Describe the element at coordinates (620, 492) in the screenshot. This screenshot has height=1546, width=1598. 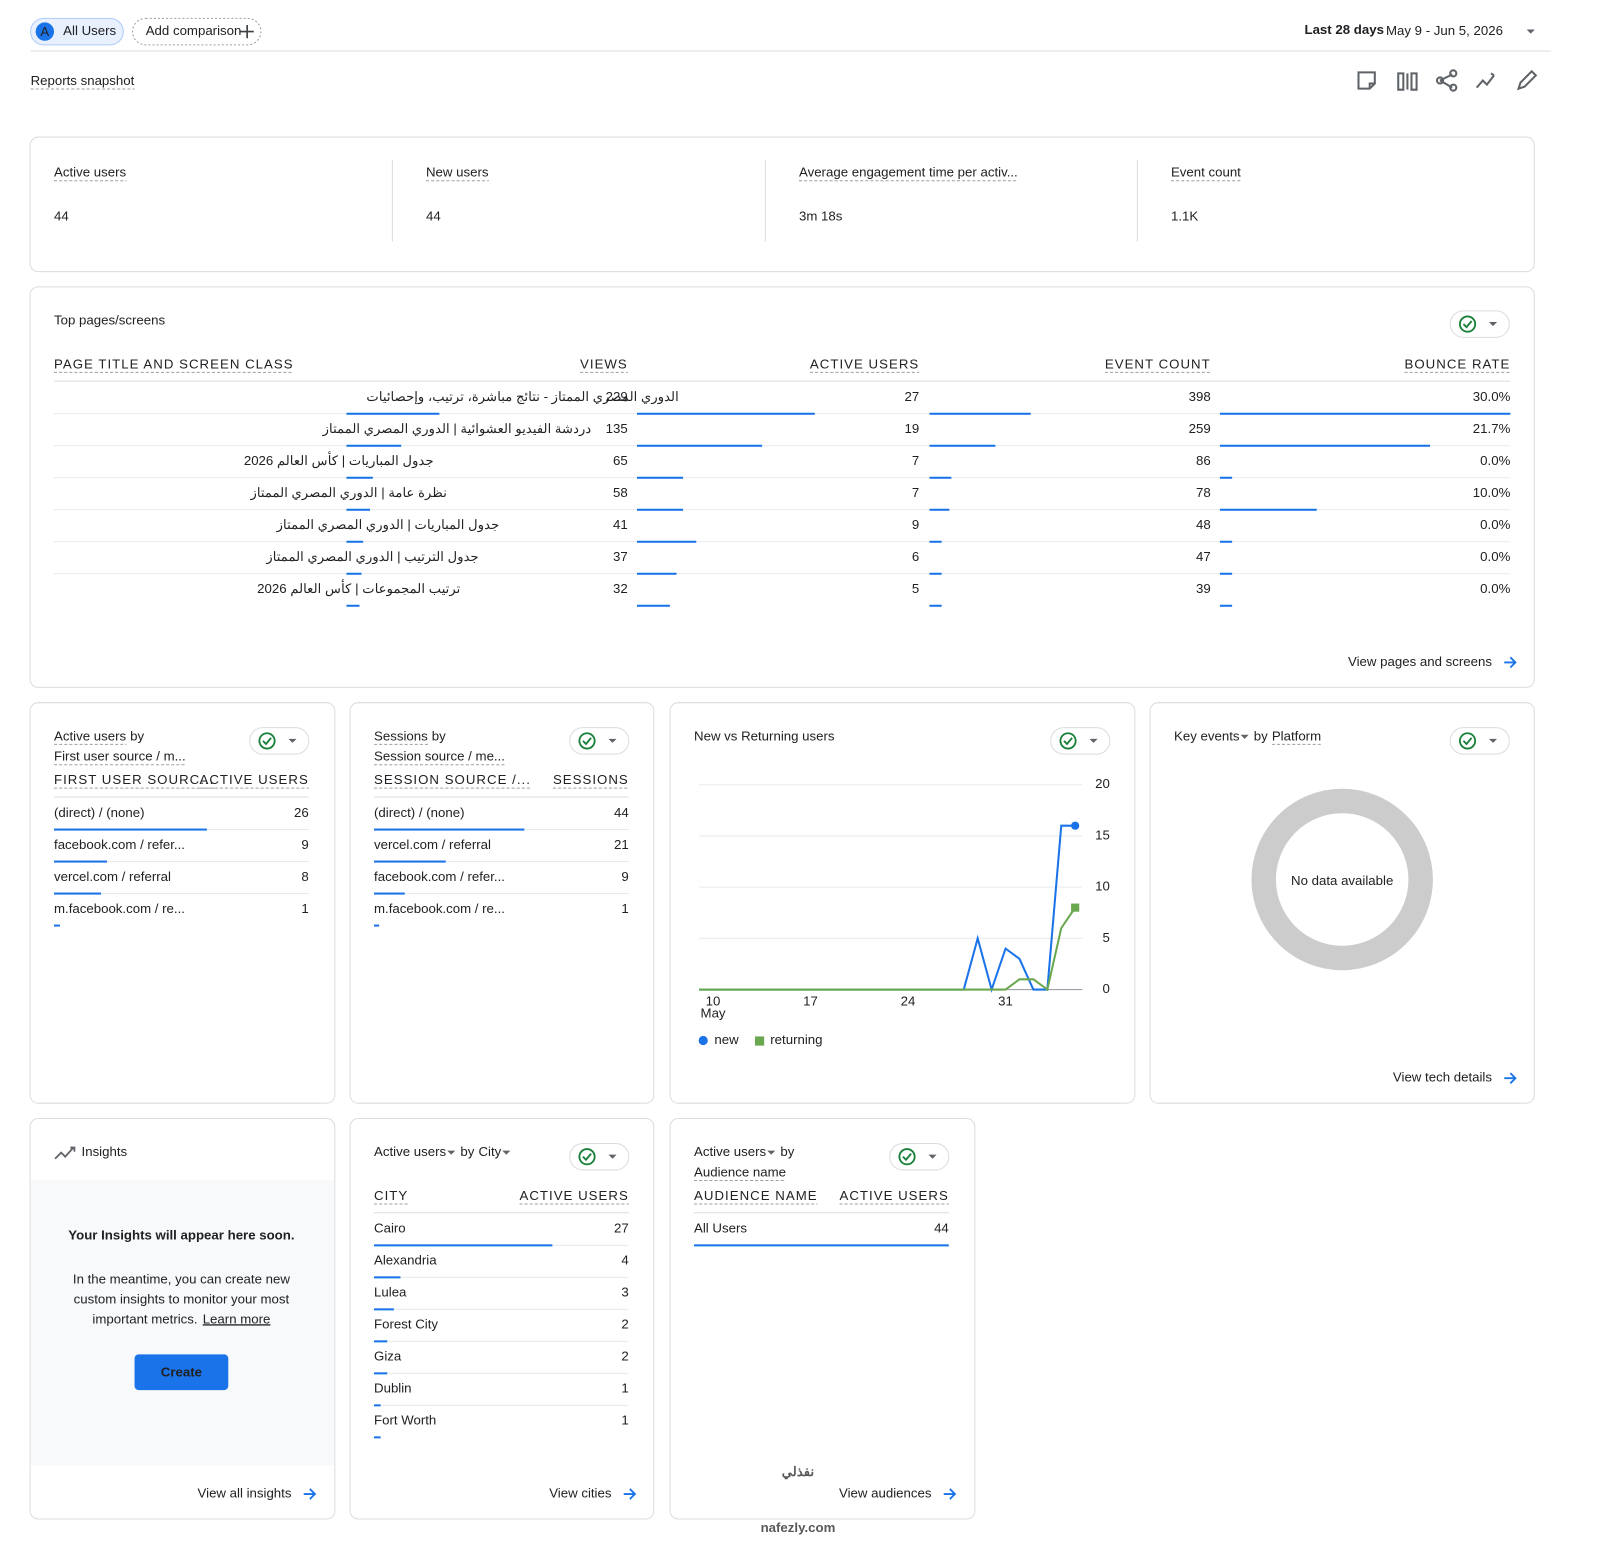
I see `value-cell: 58` at that location.